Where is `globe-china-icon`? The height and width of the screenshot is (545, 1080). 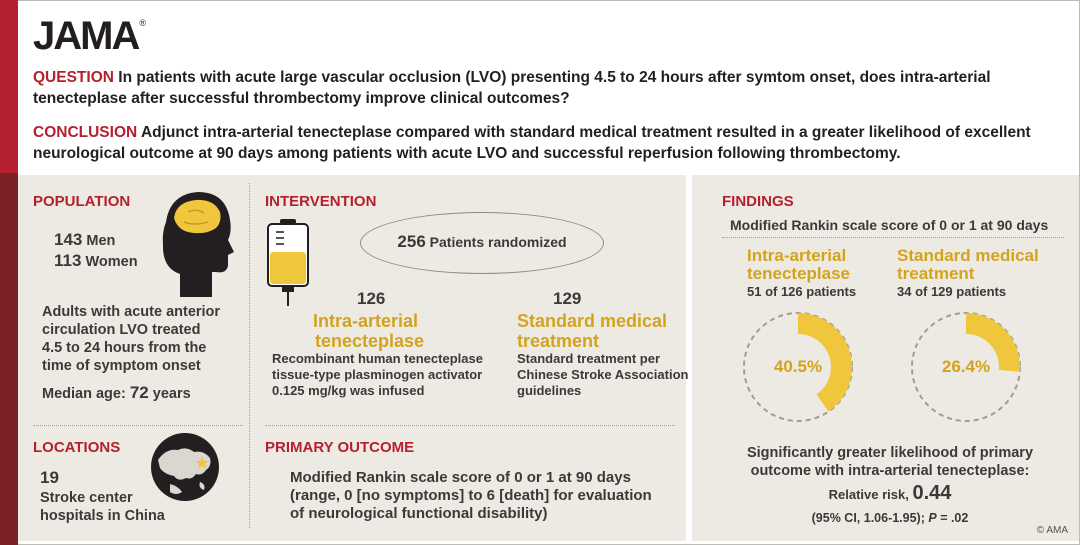
globe-china-icon is located at coordinates (185, 467).